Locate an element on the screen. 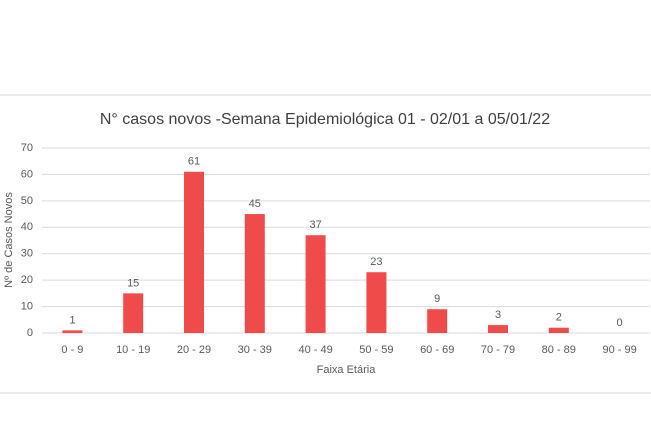 This screenshot has width=651, height=448. x-tick-label: 10 - 19 is located at coordinates (133, 350).